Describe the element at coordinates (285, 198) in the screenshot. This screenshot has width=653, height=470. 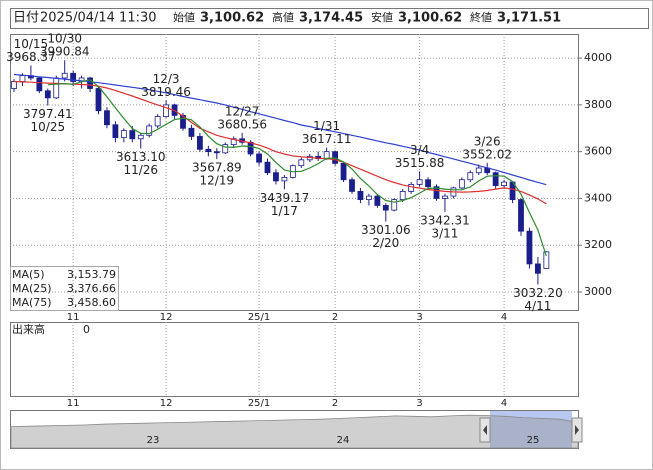
I see `annotation-price: 3439.17` at that location.